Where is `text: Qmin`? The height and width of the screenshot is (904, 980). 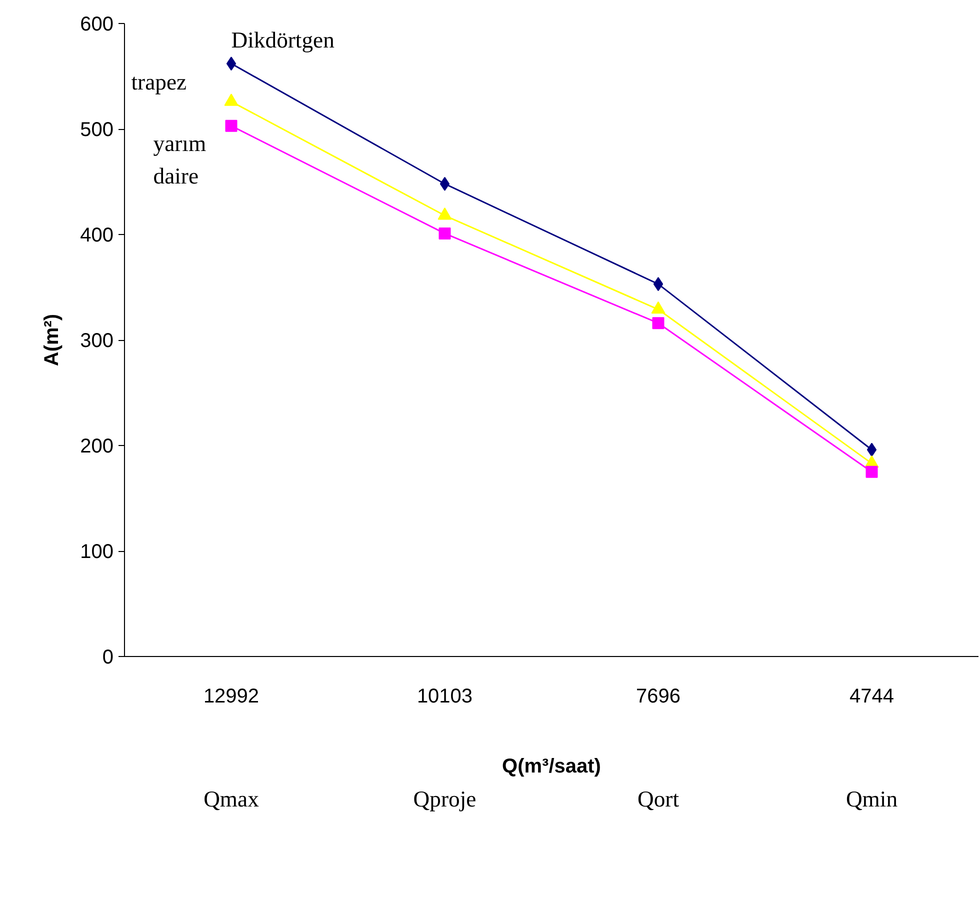 text: Qmin is located at coordinates (872, 799).